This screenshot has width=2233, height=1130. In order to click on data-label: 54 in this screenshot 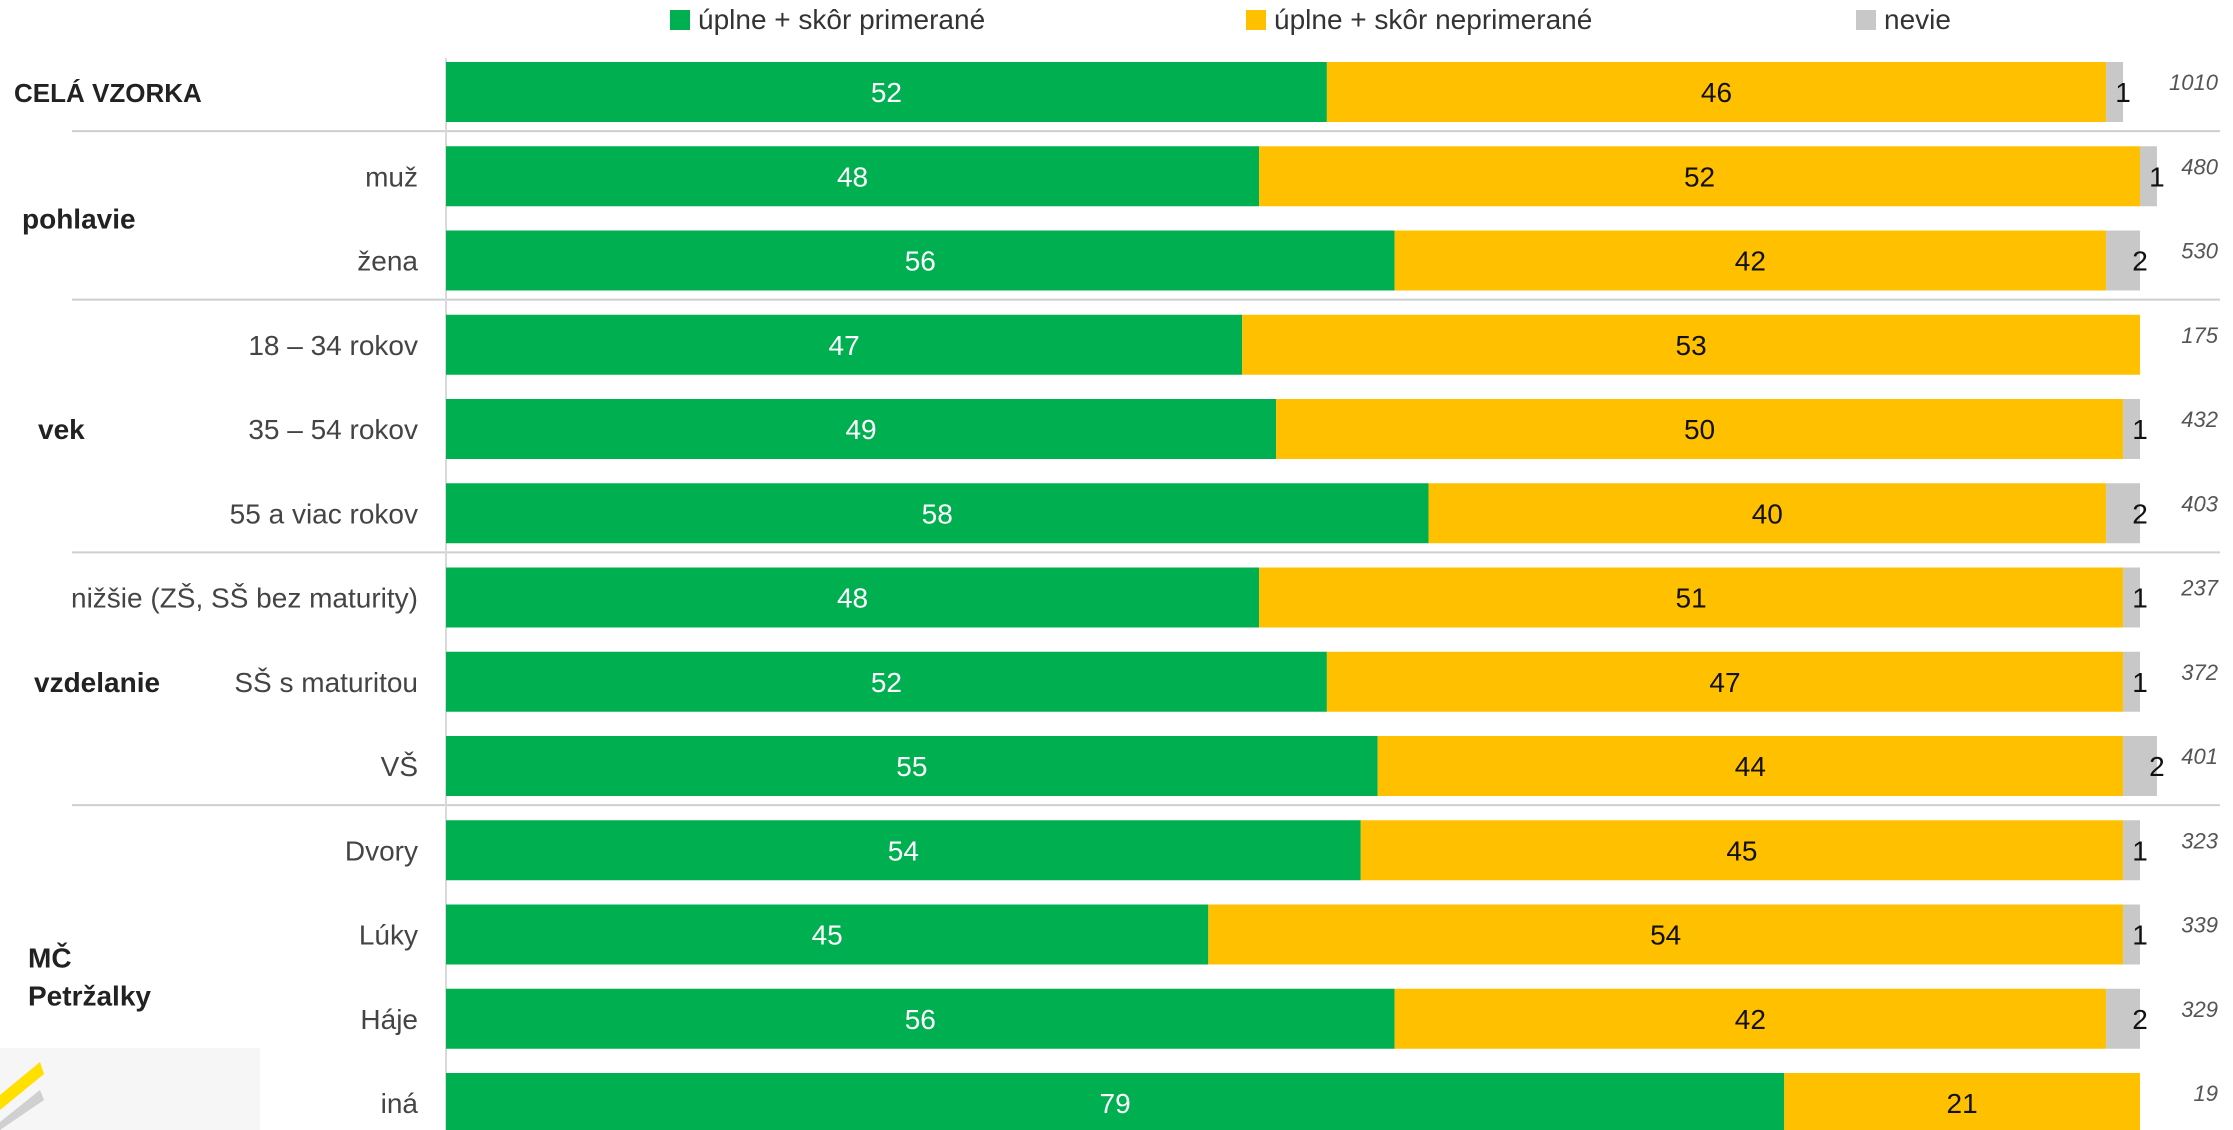, I will do `click(1665, 935)`.